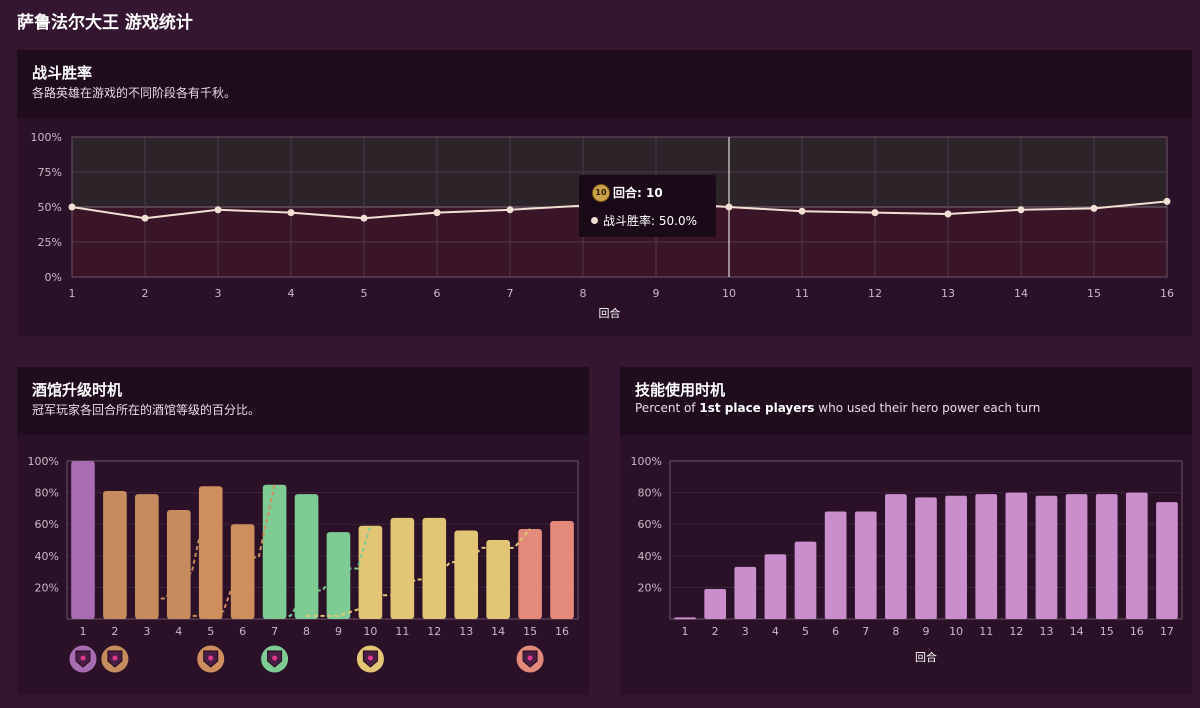 Image resolution: width=1200 pixels, height=708 pixels. What do you see at coordinates (647, 206) in the screenshot?
I see `winrate-tooltip: 10 回合: 10 战斗胜率: 50.0%` at bounding box center [647, 206].